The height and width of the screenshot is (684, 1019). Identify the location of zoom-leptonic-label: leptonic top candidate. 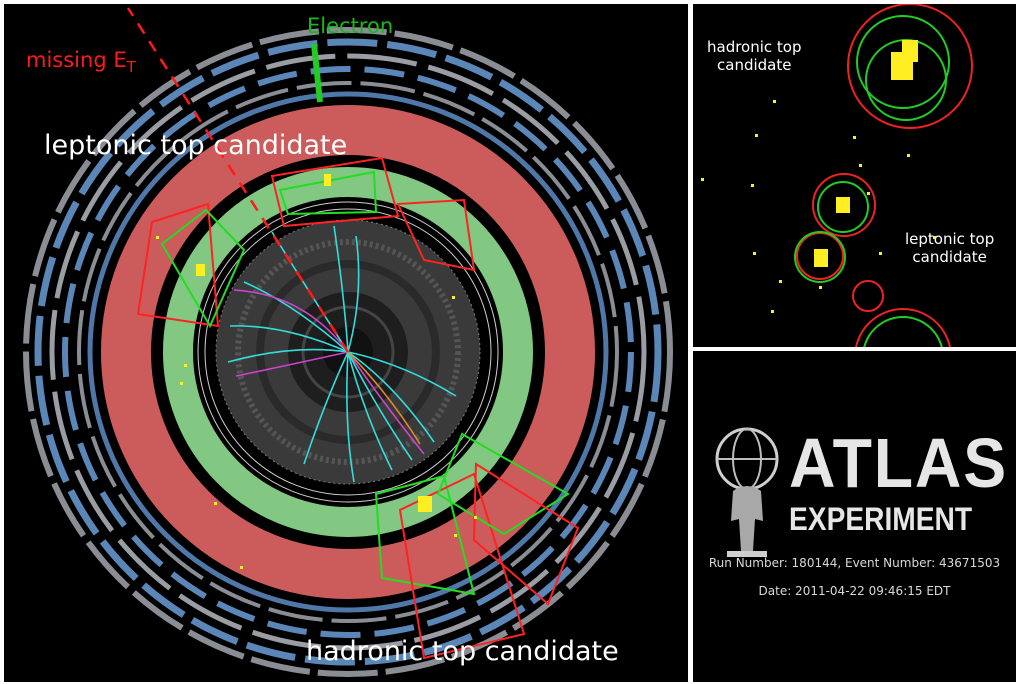
(949, 248).